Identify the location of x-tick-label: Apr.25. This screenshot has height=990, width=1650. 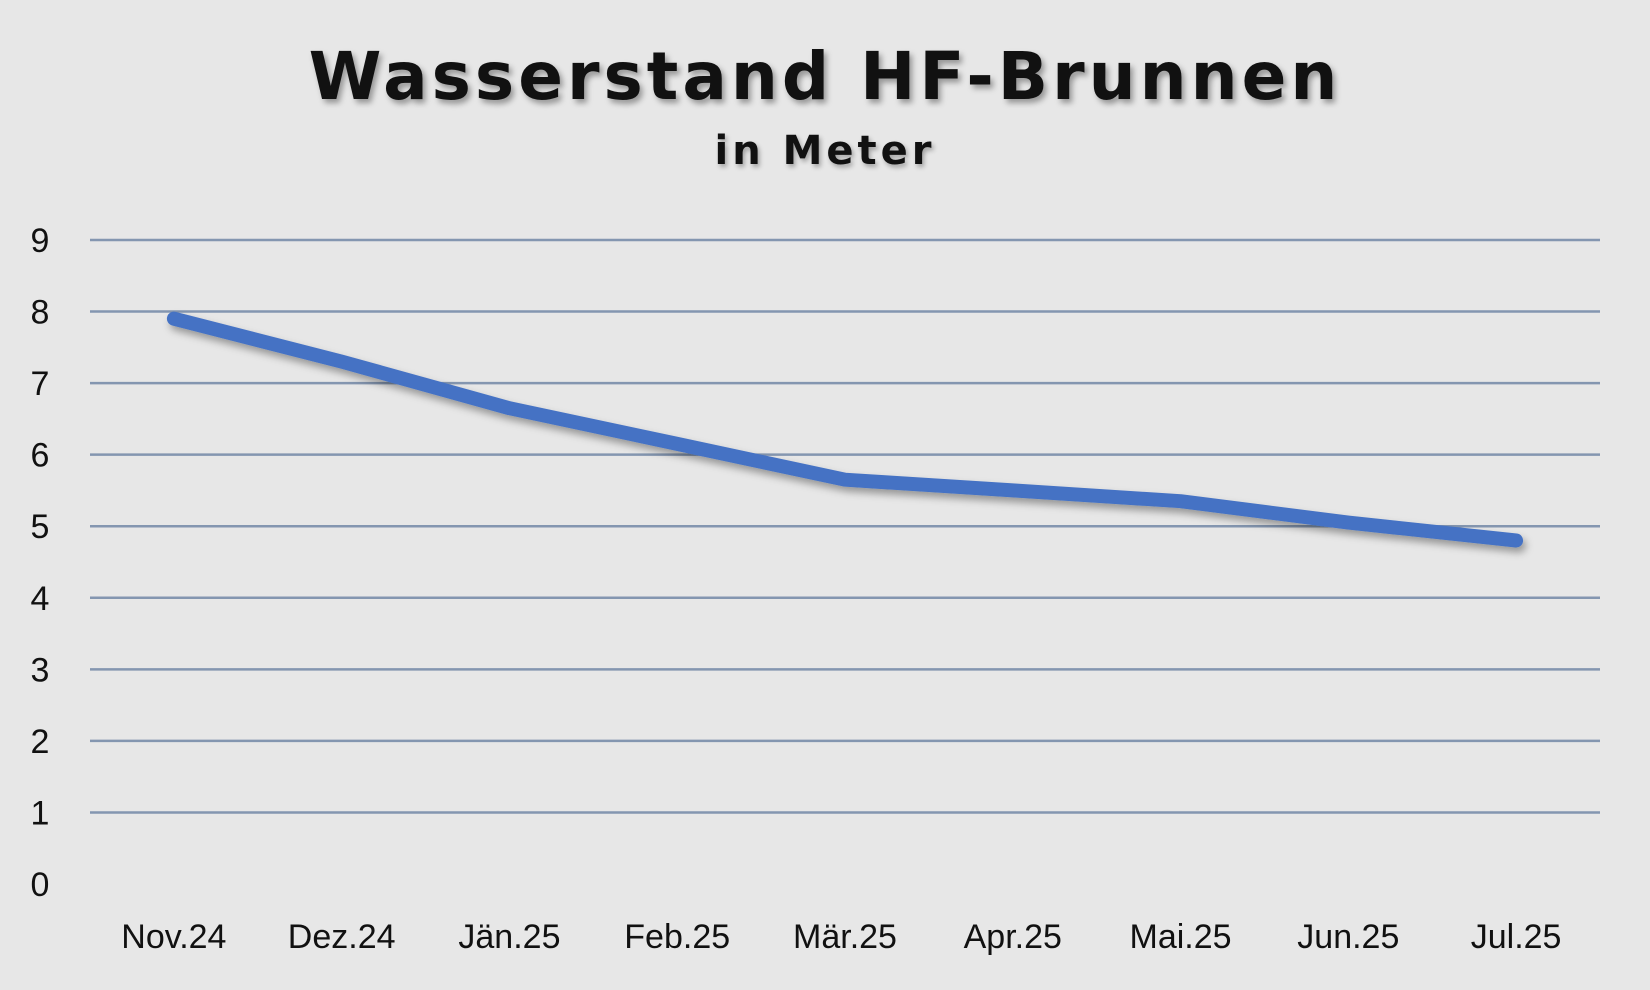
(1013, 937).